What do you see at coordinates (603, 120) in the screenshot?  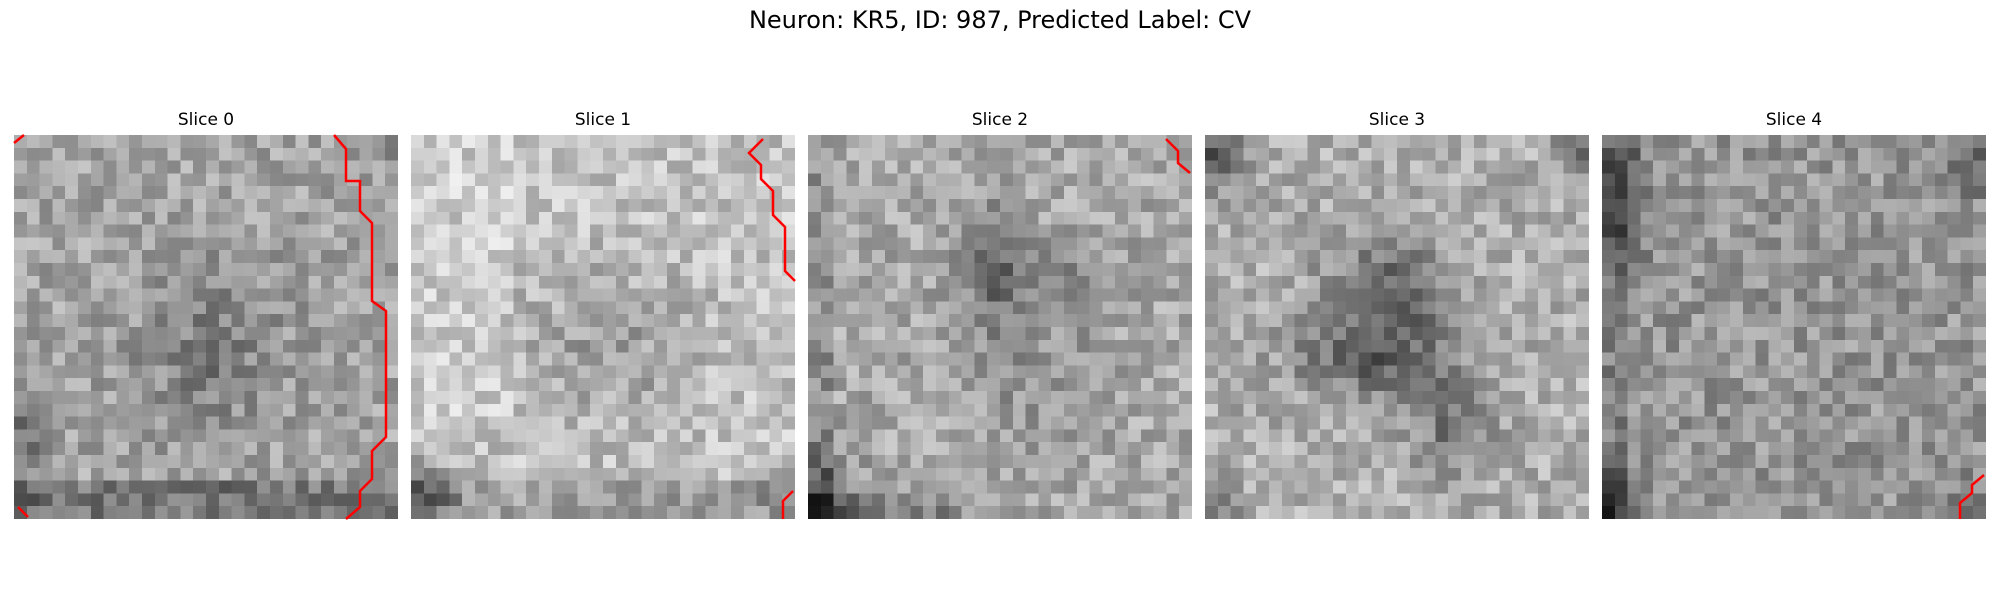 I see `slice-title: Slice 1` at bounding box center [603, 120].